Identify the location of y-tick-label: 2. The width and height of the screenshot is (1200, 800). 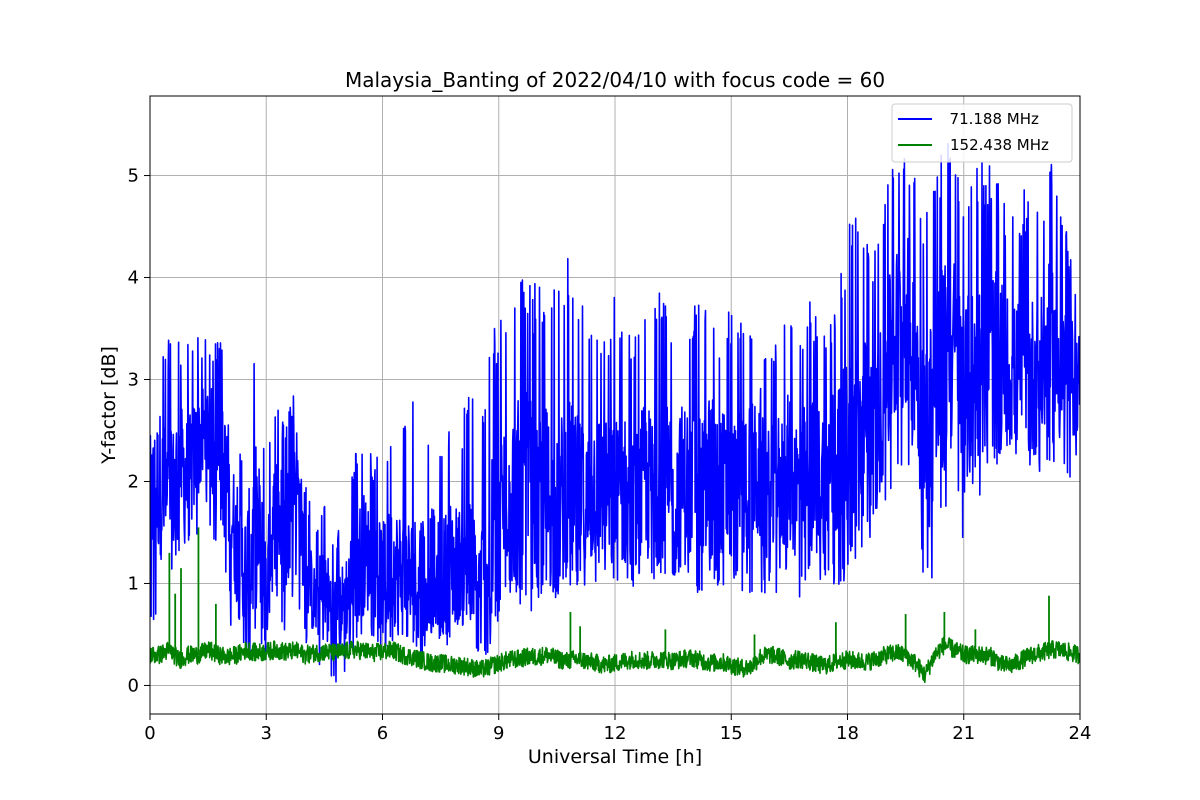
(133, 481).